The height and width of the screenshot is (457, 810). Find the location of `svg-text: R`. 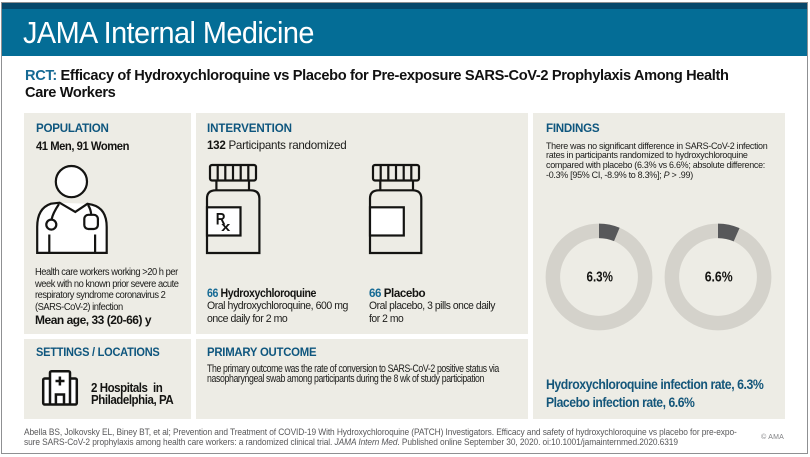

svg-text: R is located at coordinates (221, 219).